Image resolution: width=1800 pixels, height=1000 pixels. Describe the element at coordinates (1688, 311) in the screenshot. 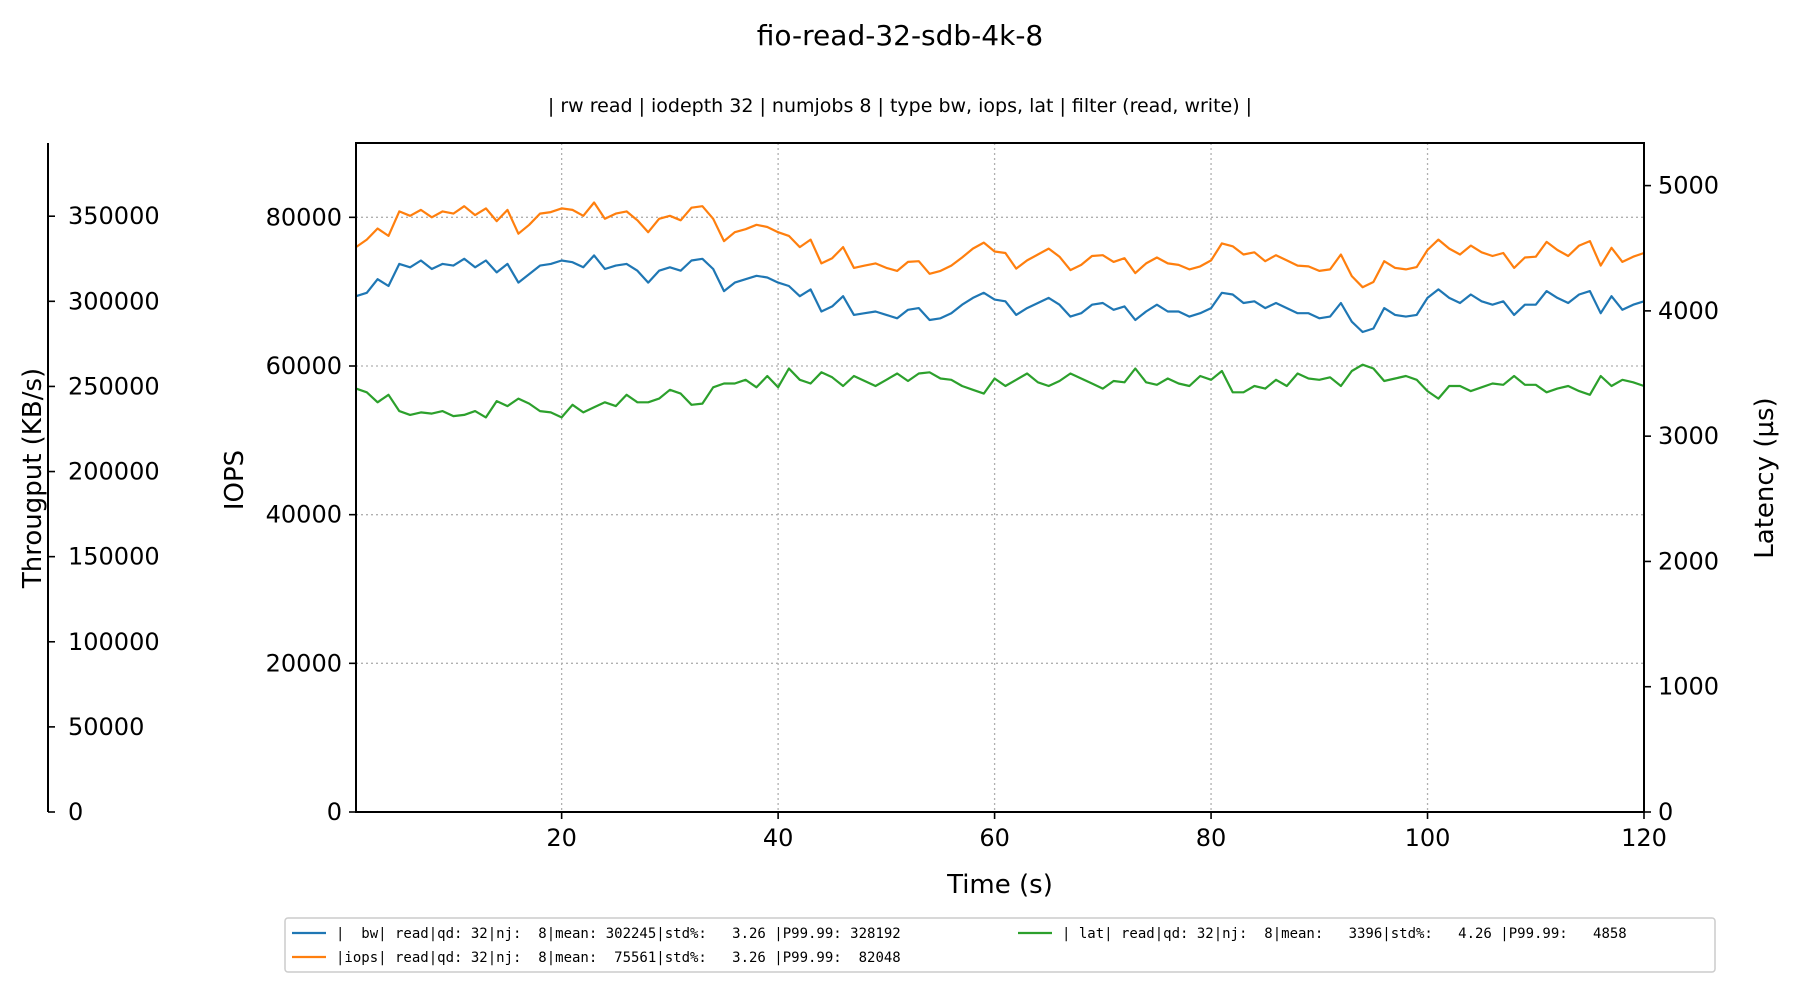

I see `lat-tick-label-4000: 4000` at that location.